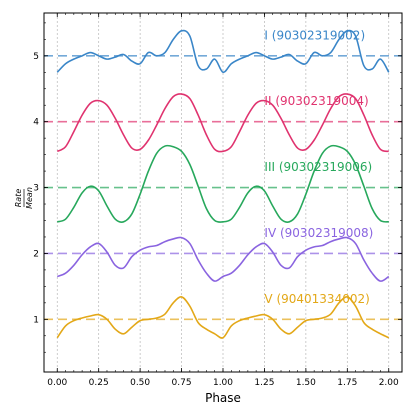  Describe the element at coordinates (36, 189) in the screenshot. I see `y-tick-label: 3` at that location.